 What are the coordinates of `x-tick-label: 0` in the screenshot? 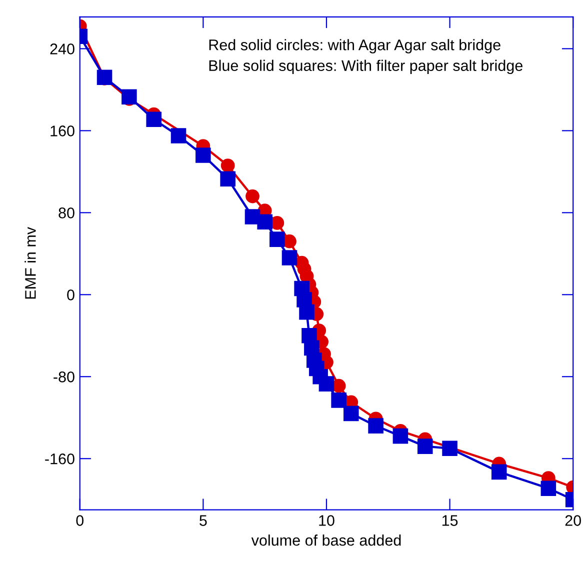 It's located at (80, 520).